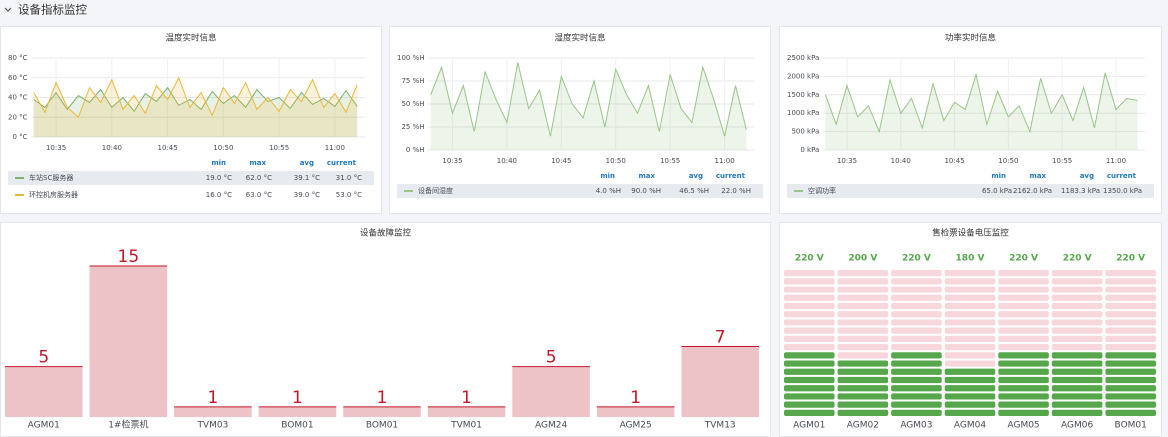  Describe the element at coordinates (805, 132) in the screenshot. I see `y-tick-label: 500 kPa` at that location.